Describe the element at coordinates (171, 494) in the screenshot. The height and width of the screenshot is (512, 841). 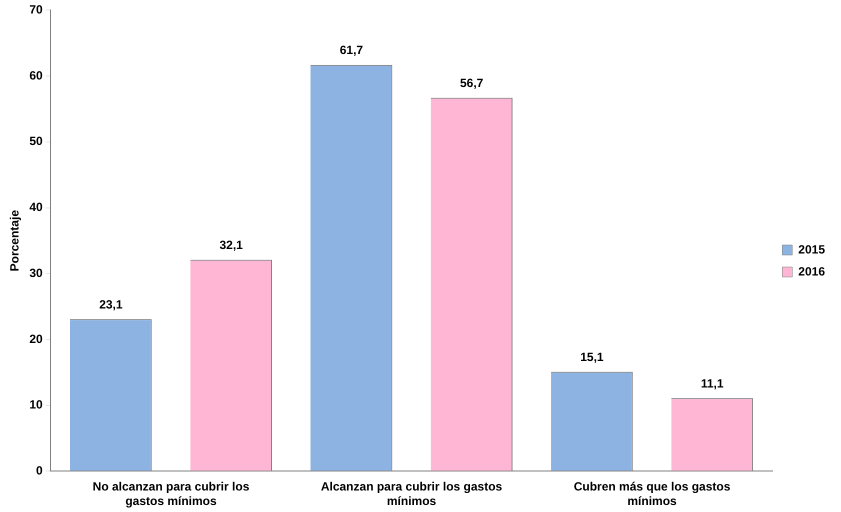
I see `x-tick-label: No alcanzan para cubrir los gastos mínimos` at that location.